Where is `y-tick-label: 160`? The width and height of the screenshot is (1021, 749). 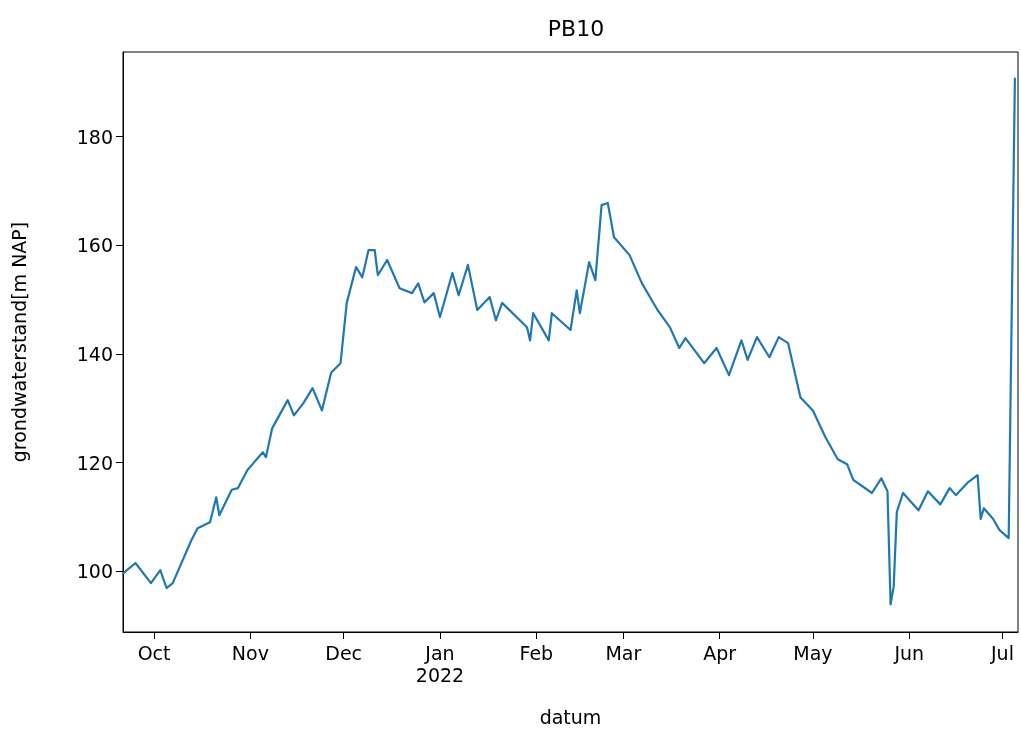 y-tick-label: 160 is located at coordinates (94, 245).